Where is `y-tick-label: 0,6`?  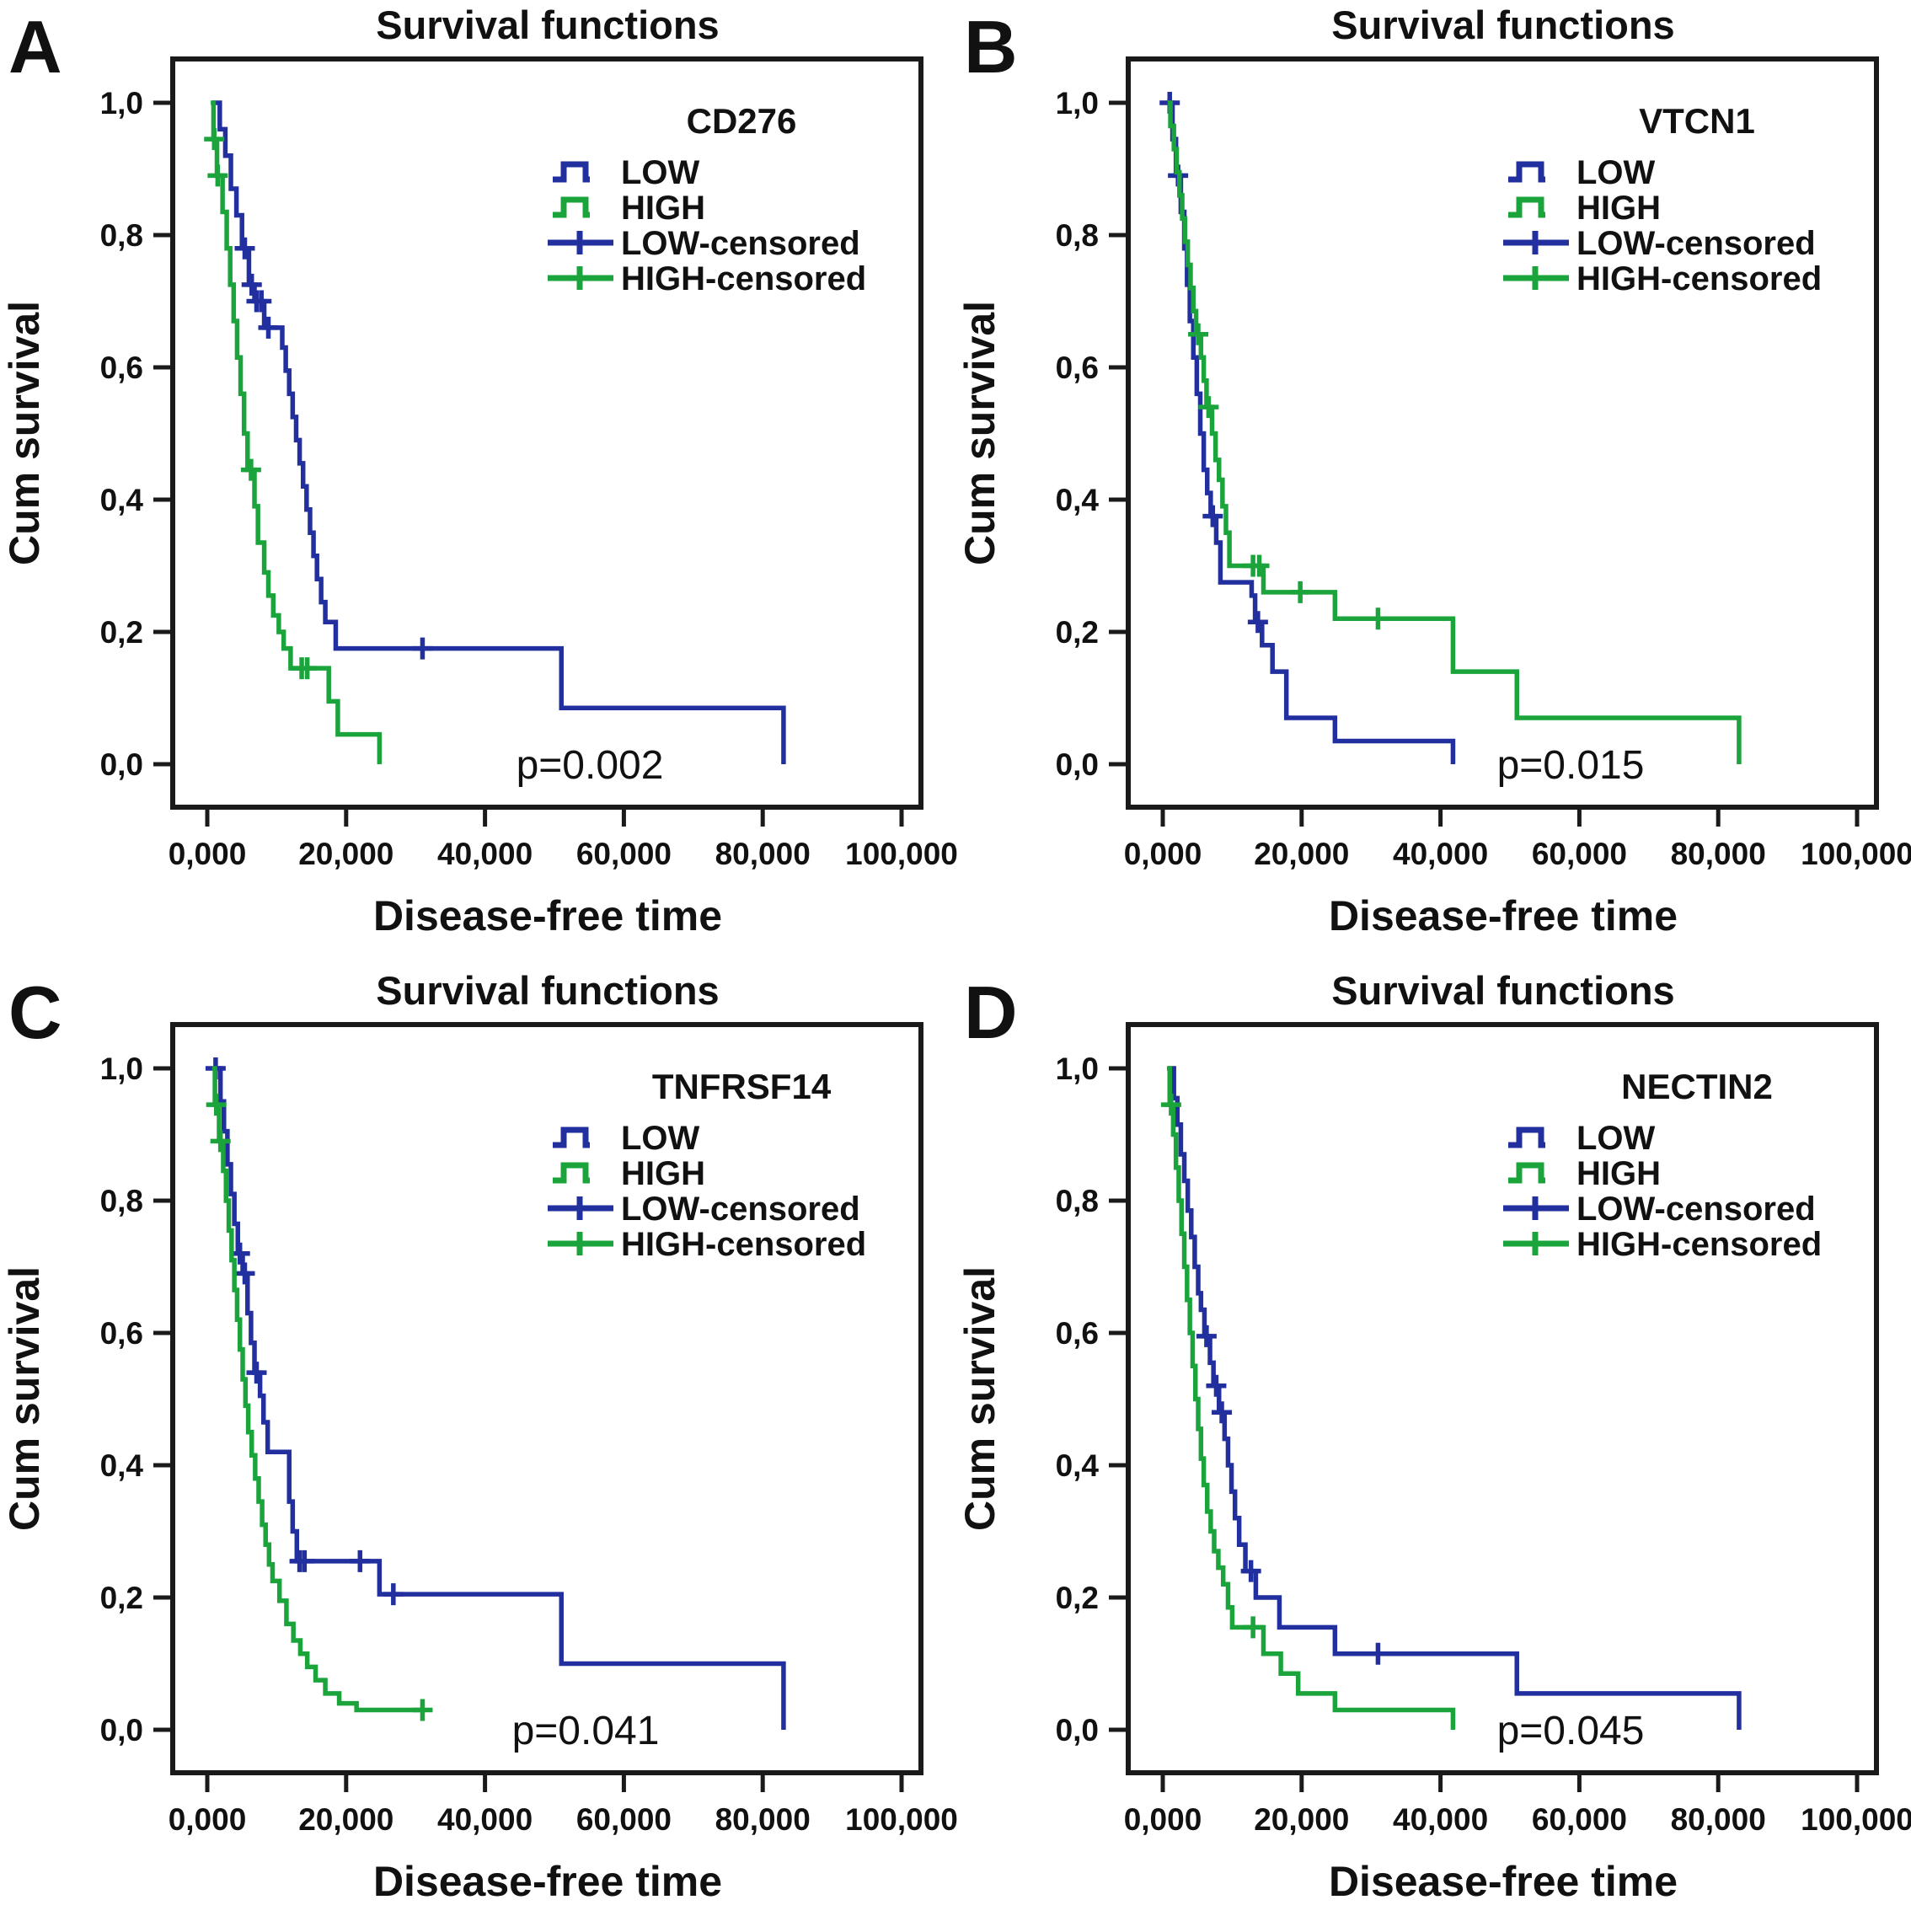
y-tick-label: 0,6 is located at coordinates (121, 368).